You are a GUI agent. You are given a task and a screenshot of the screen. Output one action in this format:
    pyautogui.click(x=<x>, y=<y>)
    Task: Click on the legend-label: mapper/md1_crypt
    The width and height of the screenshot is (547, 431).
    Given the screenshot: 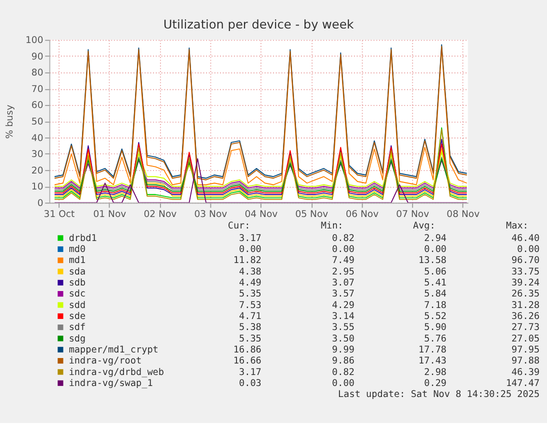 What is the action you would take?
    pyautogui.click(x=113, y=350)
    